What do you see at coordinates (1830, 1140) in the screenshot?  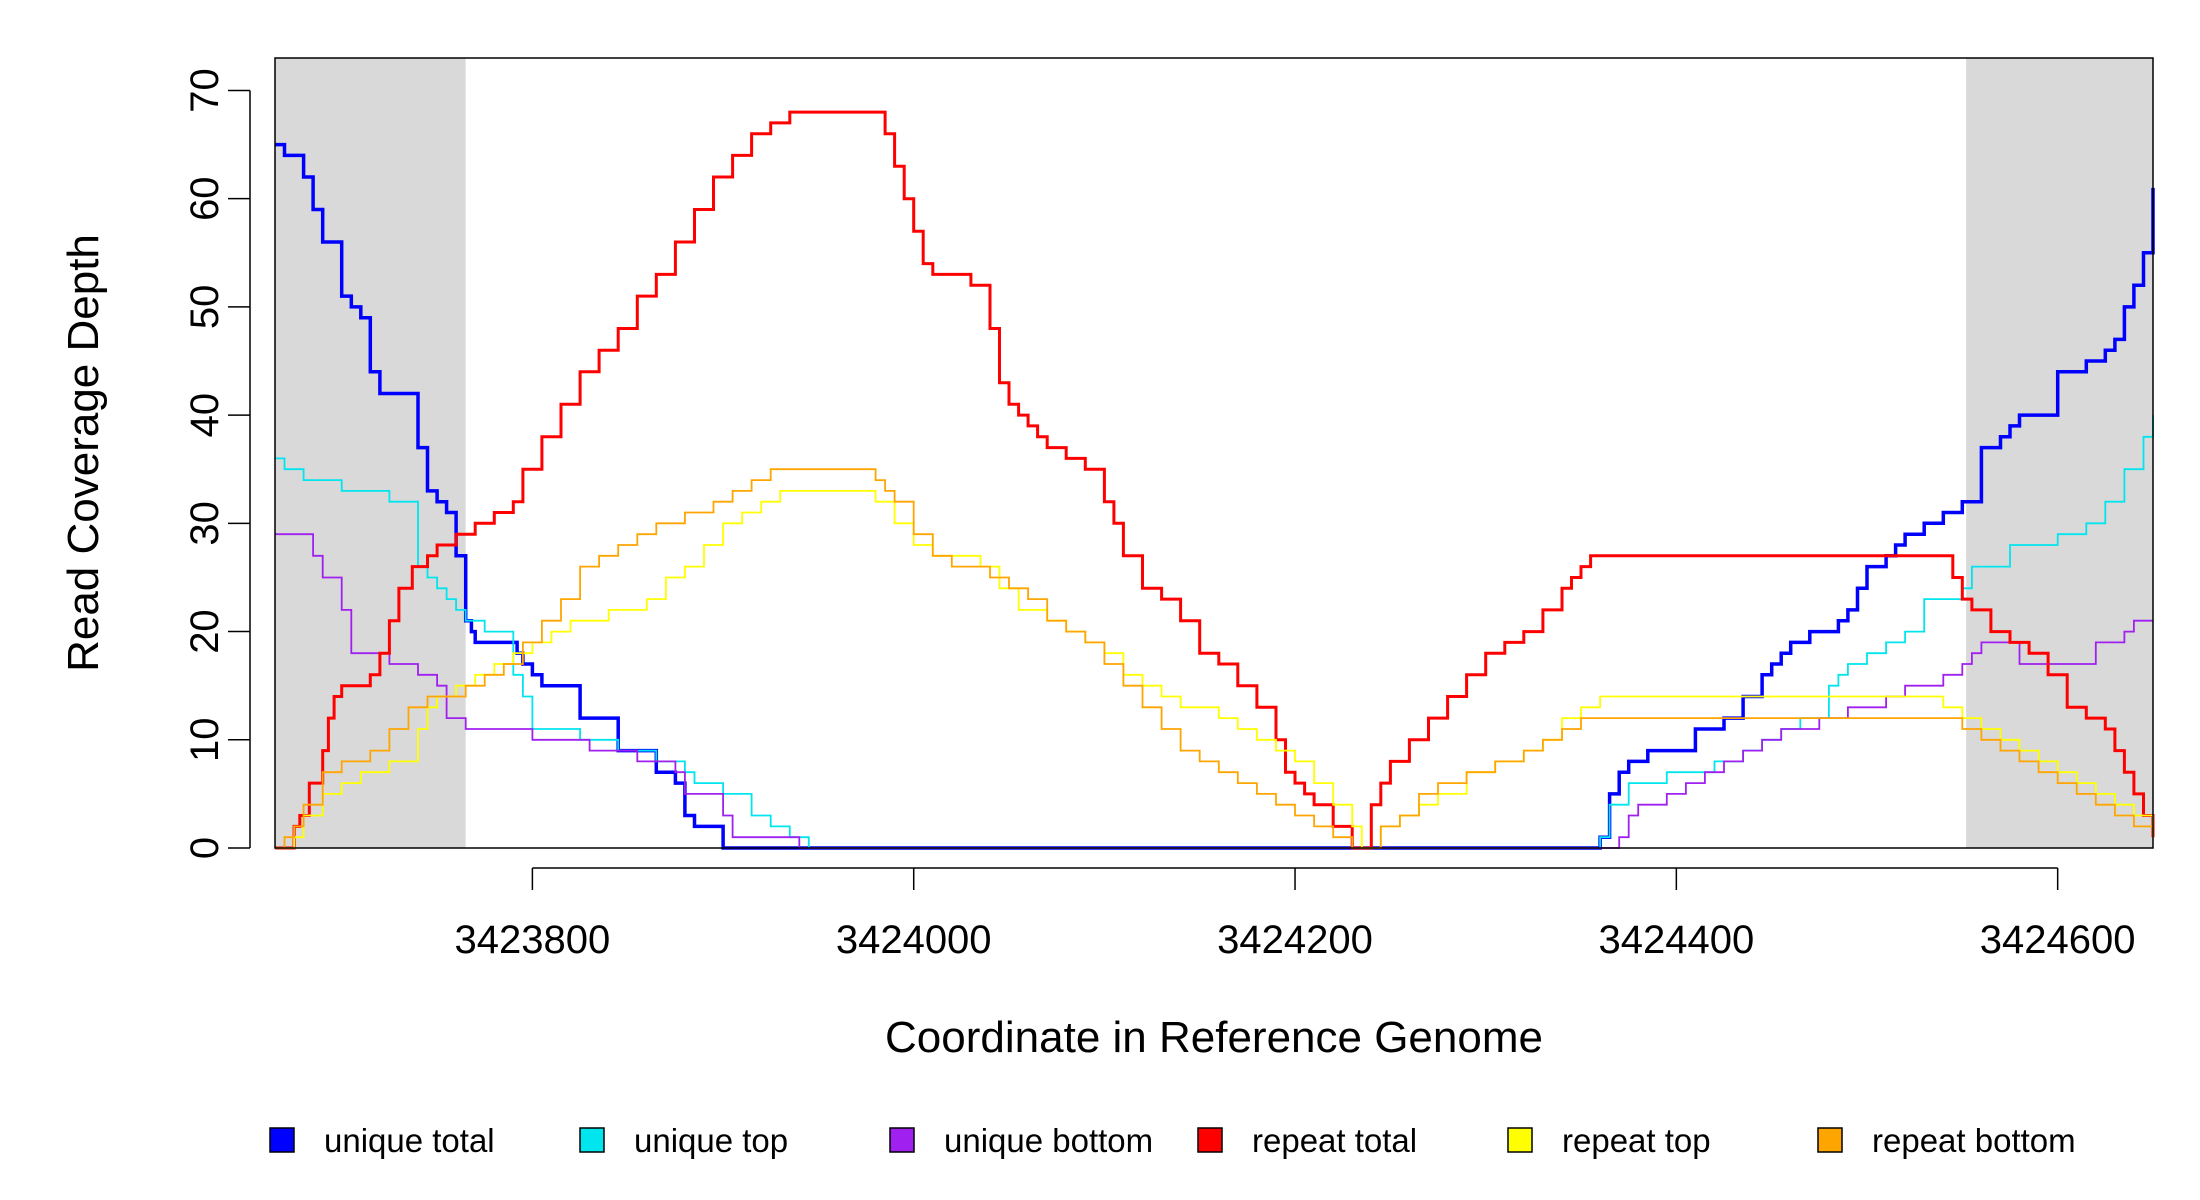 I see `legend-swatch-repeat-bottom` at bounding box center [1830, 1140].